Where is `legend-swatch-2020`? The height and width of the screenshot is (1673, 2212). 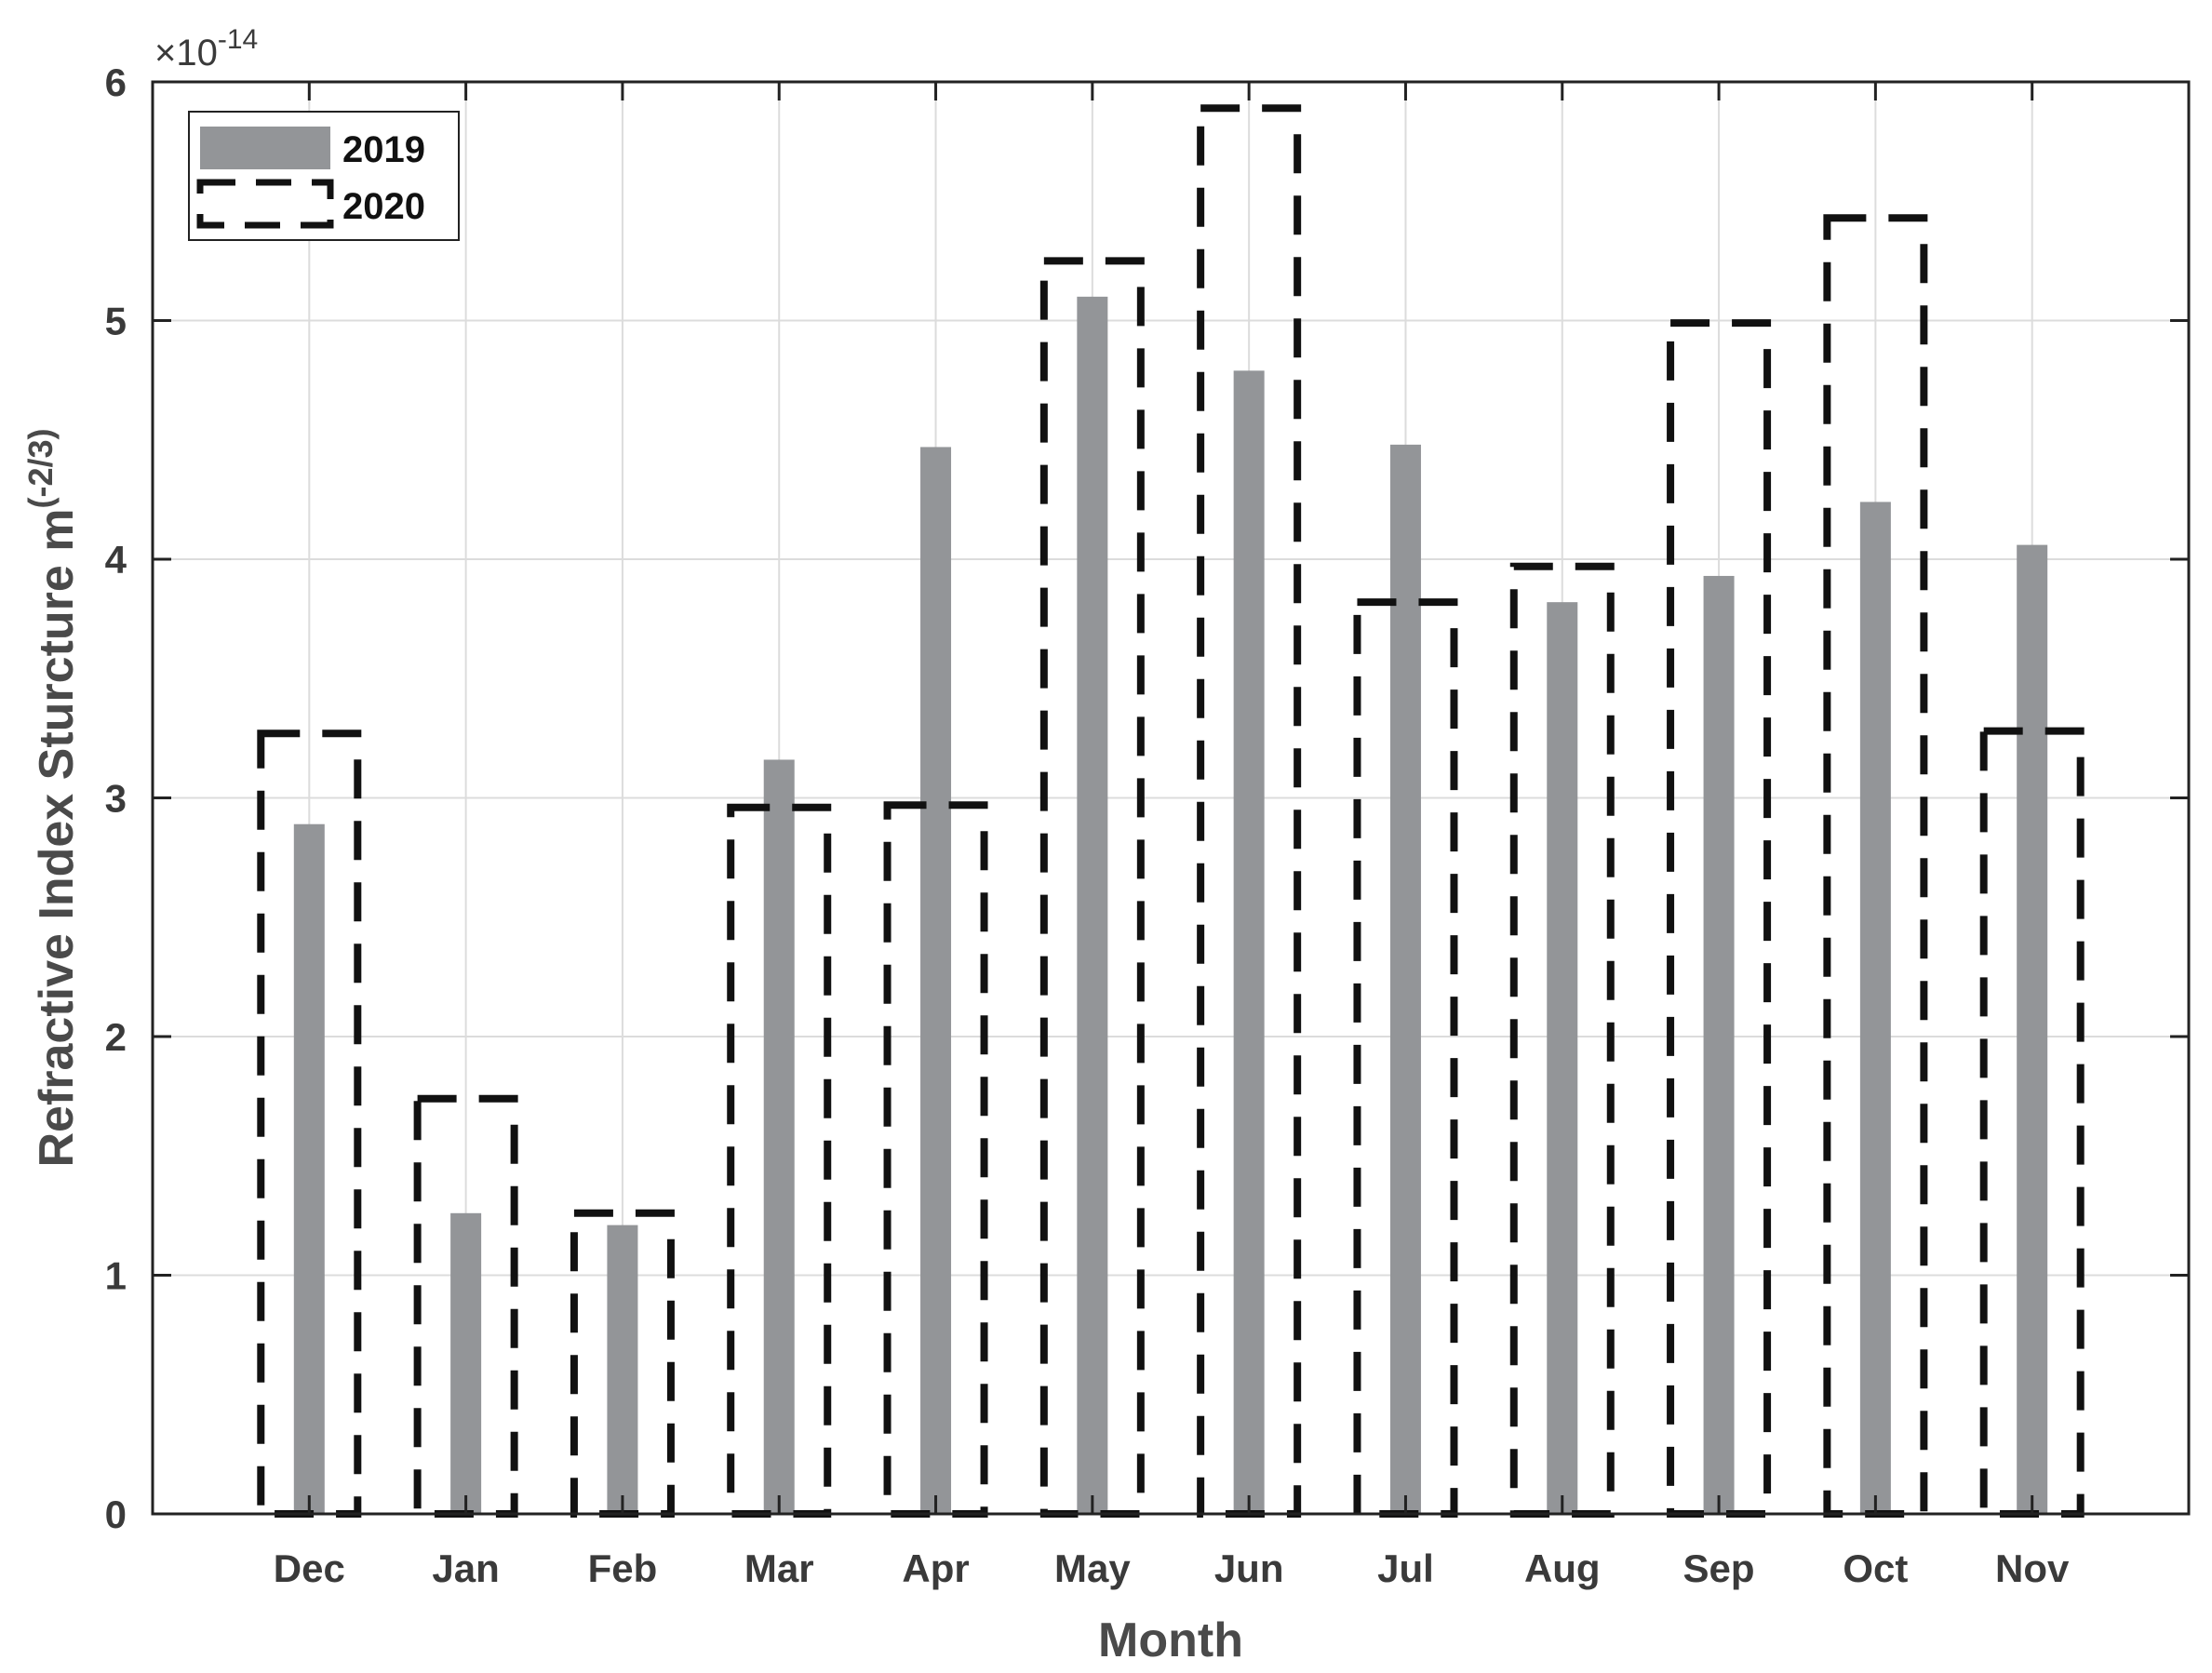 legend-swatch-2020 is located at coordinates (265, 204).